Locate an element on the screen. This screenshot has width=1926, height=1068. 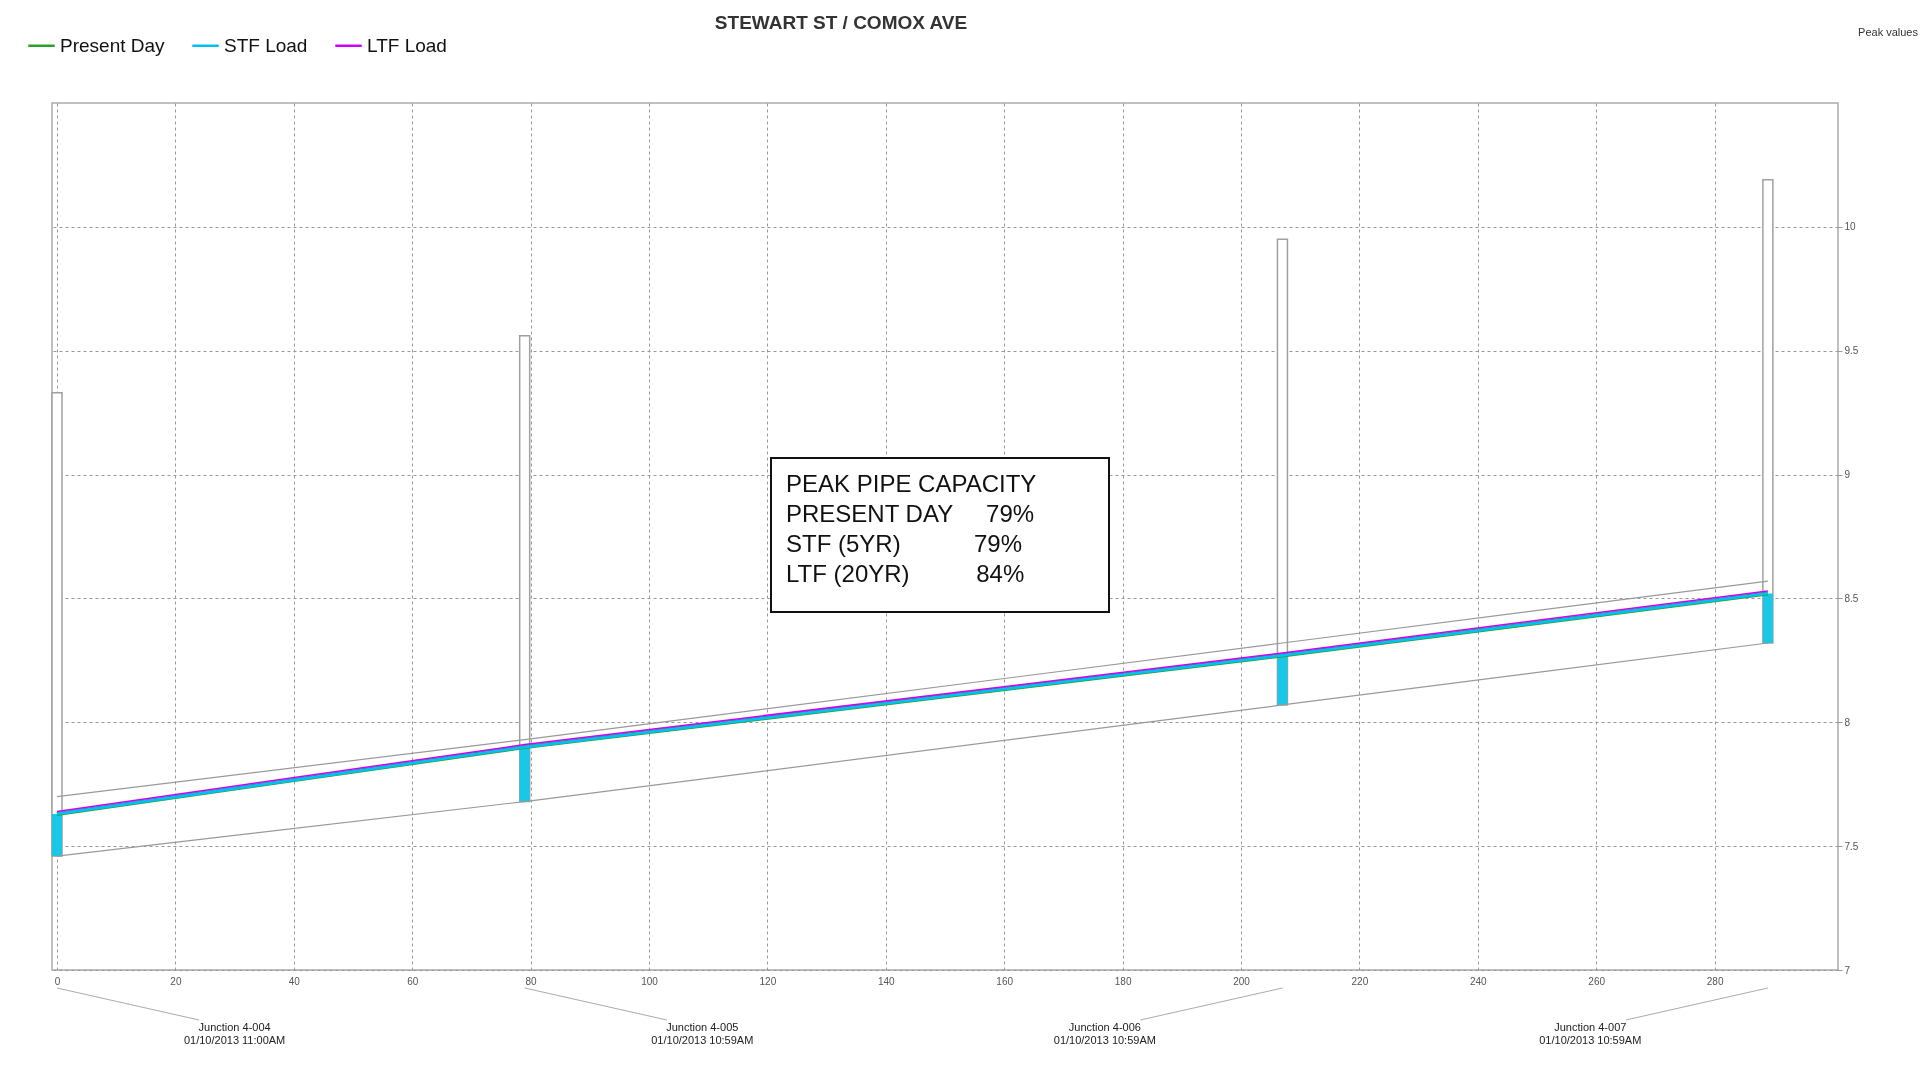
x-tick-label: 100 is located at coordinates (650, 981).